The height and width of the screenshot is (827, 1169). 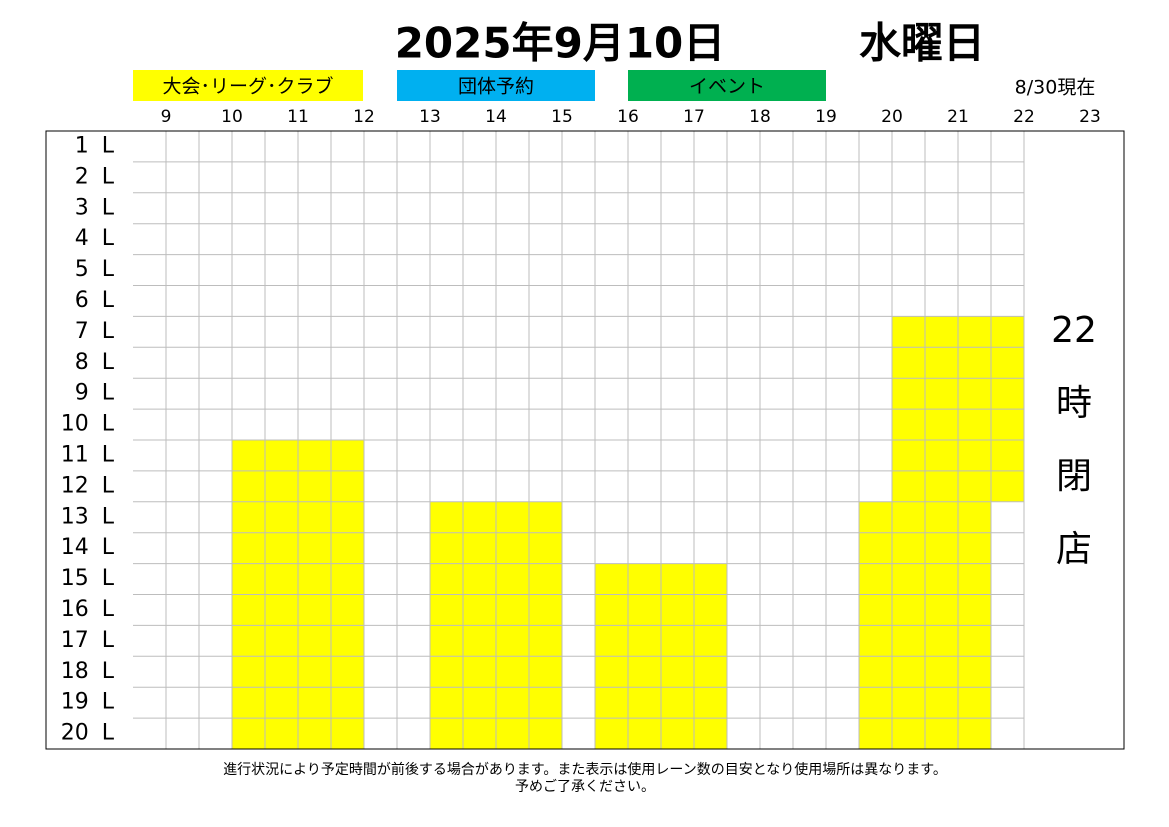 I want to click on legend-label: イベント, so click(x=727, y=87).